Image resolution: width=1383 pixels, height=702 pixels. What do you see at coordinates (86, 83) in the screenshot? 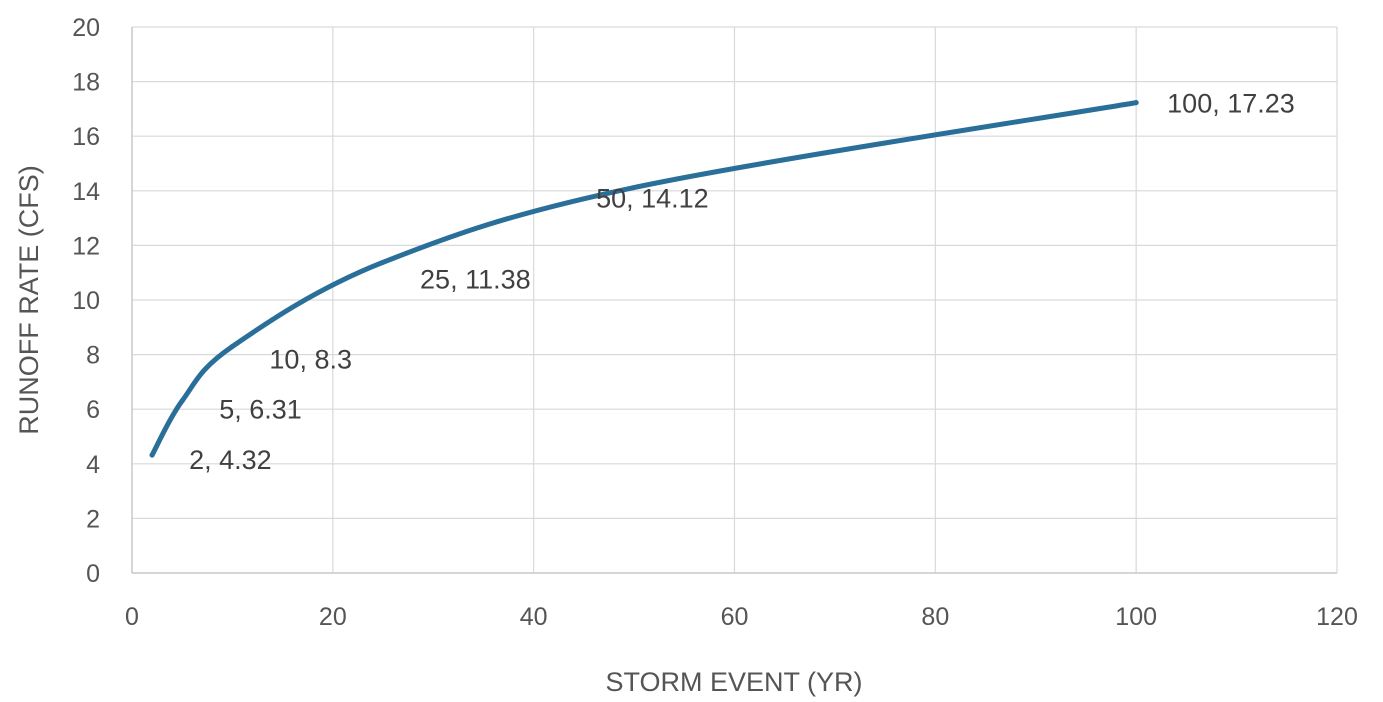
I see `y-tick-label: 18` at bounding box center [86, 83].